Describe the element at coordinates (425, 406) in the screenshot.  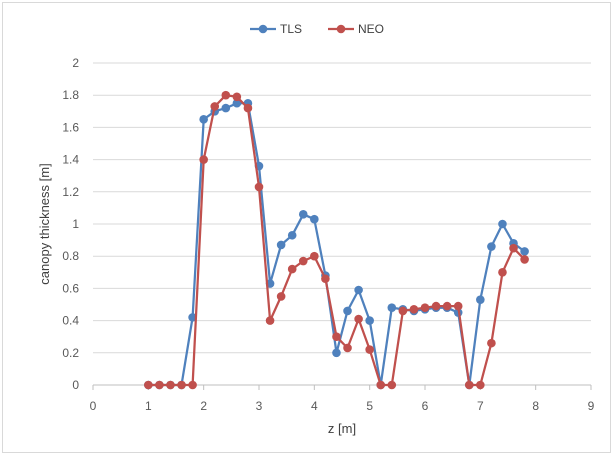
I see `x-tick-label: 6` at that location.